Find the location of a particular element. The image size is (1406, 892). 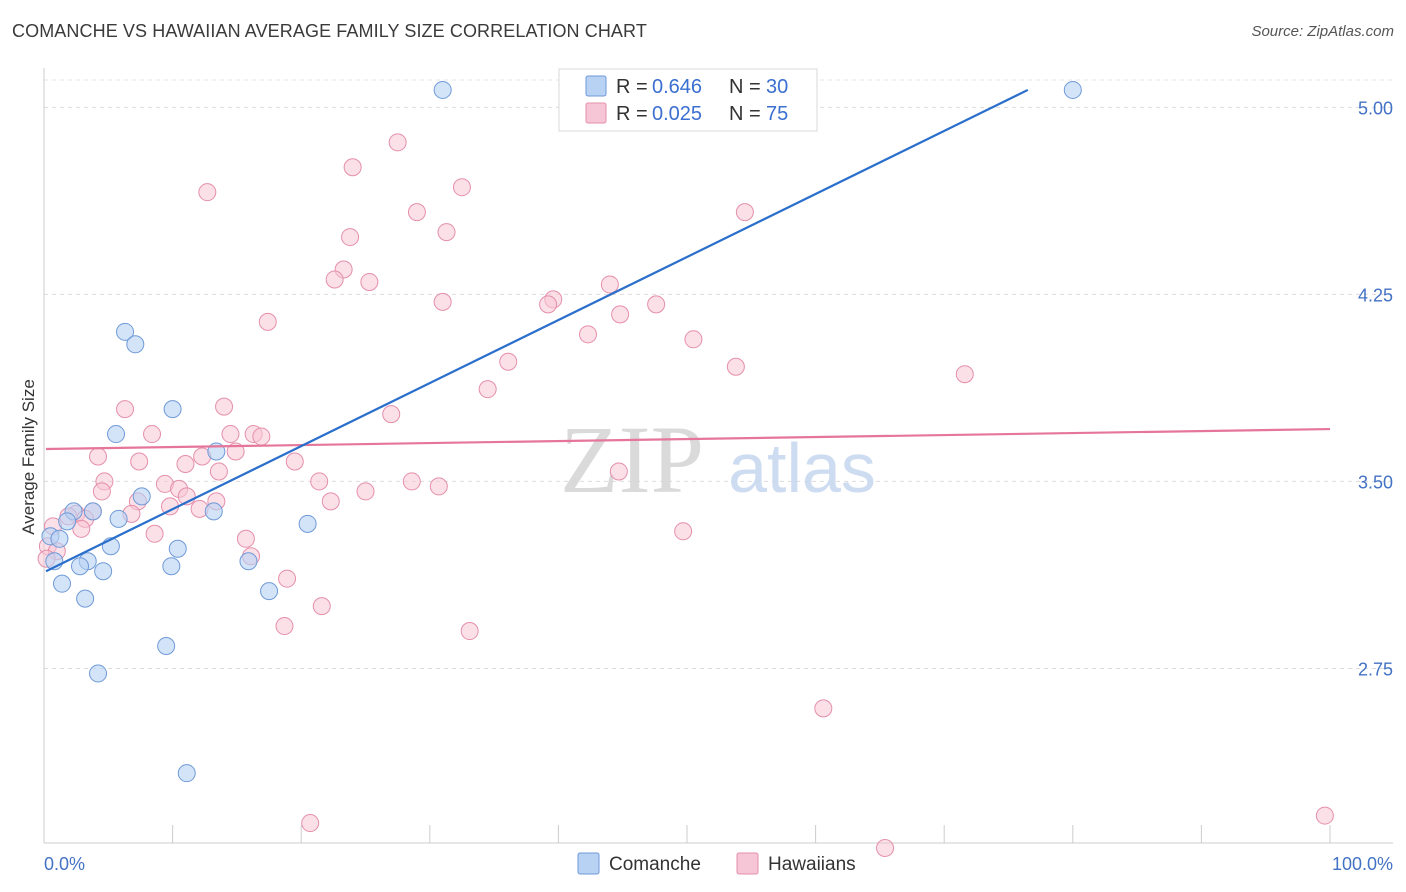

x-tick-label-start: 0.0% is located at coordinates (64, 864).